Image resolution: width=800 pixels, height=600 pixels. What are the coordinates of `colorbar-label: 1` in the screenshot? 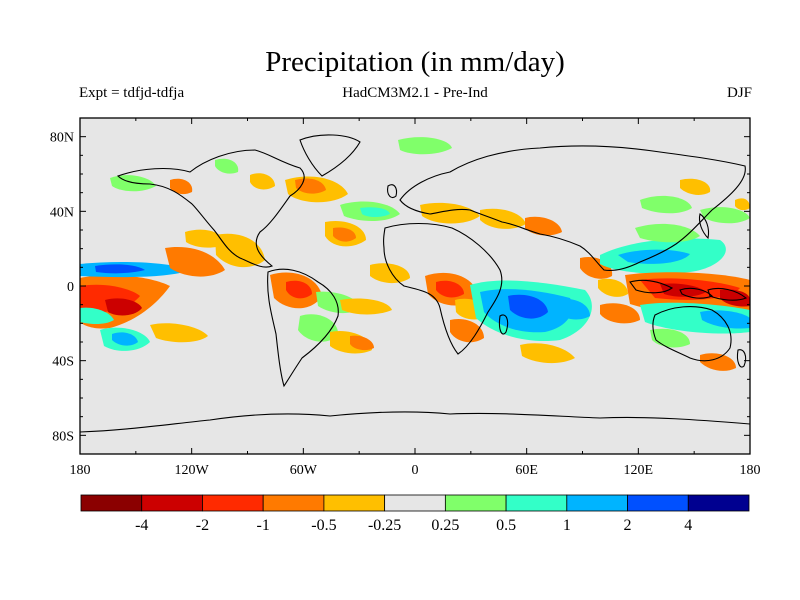 It's located at (567, 525).